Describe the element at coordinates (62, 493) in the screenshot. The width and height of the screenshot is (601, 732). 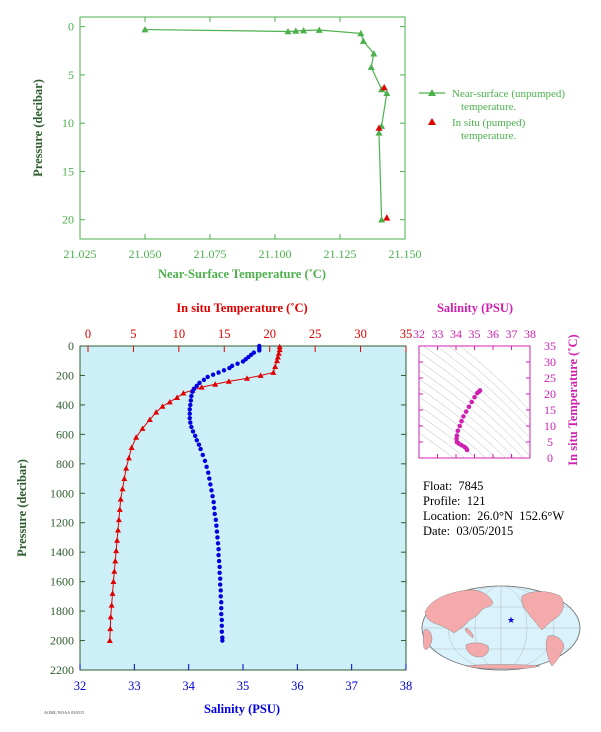
I see `pressure-tick-label: 1000` at that location.